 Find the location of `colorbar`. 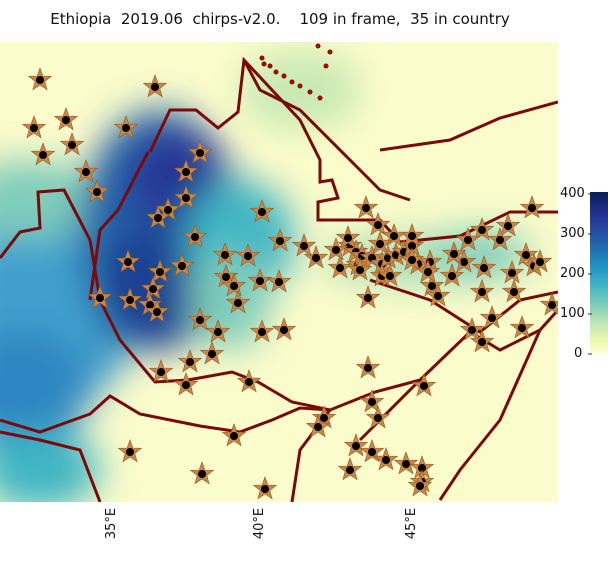

colorbar is located at coordinates (598, 273).